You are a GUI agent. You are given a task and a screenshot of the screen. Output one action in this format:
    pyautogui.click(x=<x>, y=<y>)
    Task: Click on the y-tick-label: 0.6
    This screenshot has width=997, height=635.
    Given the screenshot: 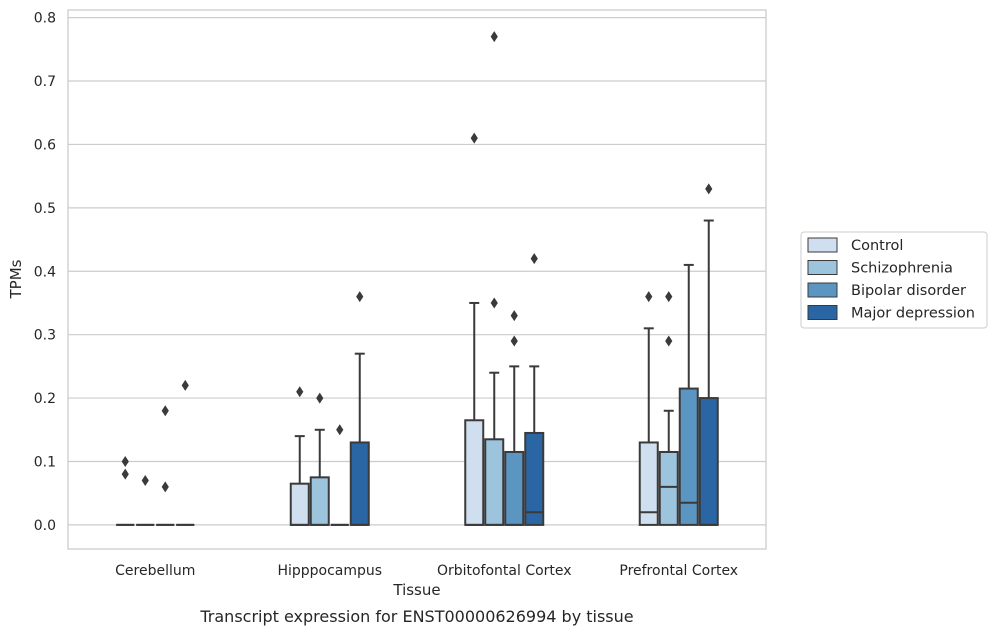 What is the action you would take?
    pyautogui.click(x=45, y=145)
    